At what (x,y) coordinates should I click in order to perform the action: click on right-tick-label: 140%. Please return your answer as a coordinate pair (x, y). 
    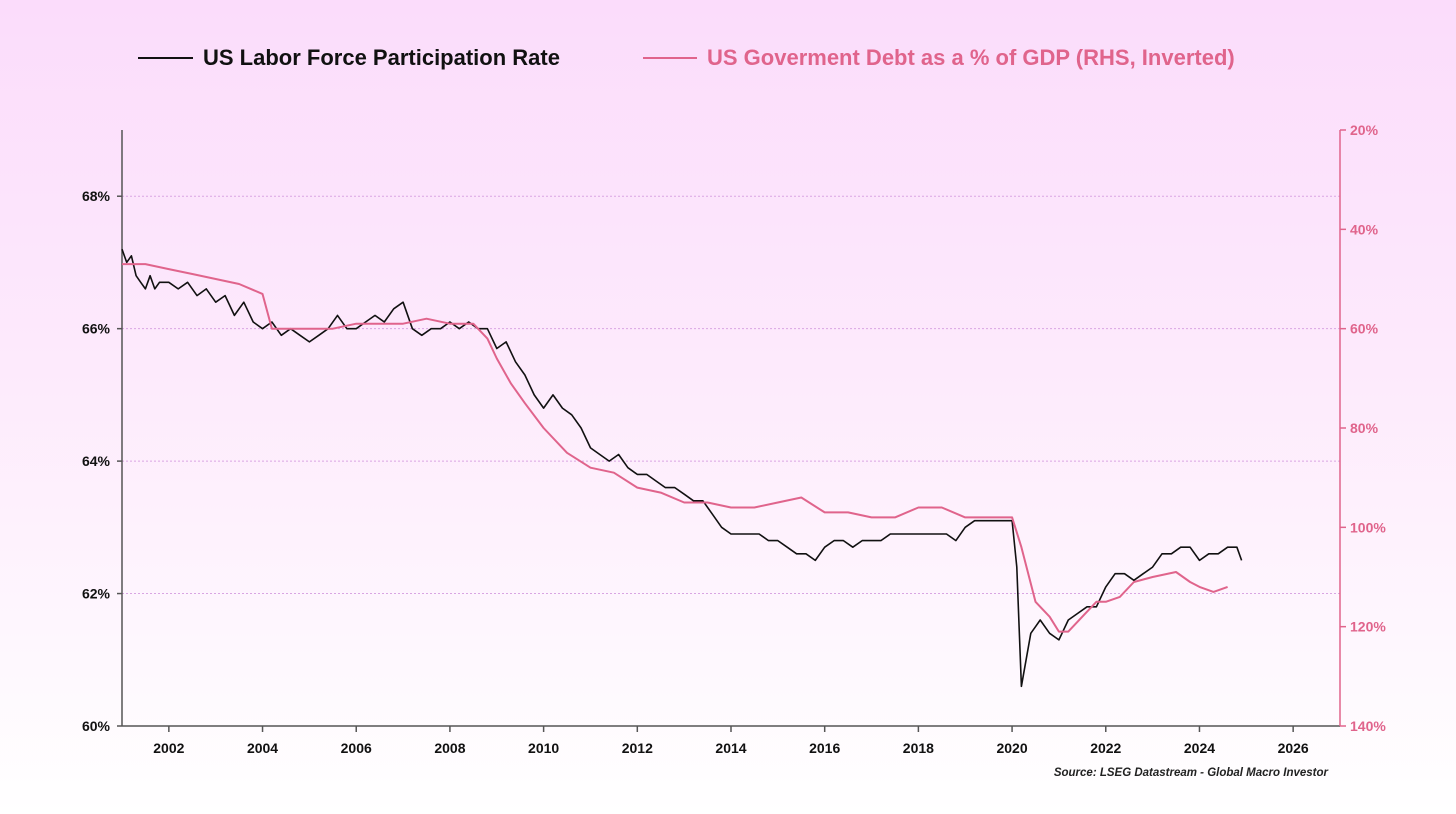
    Looking at the image, I should click on (1368, 726).